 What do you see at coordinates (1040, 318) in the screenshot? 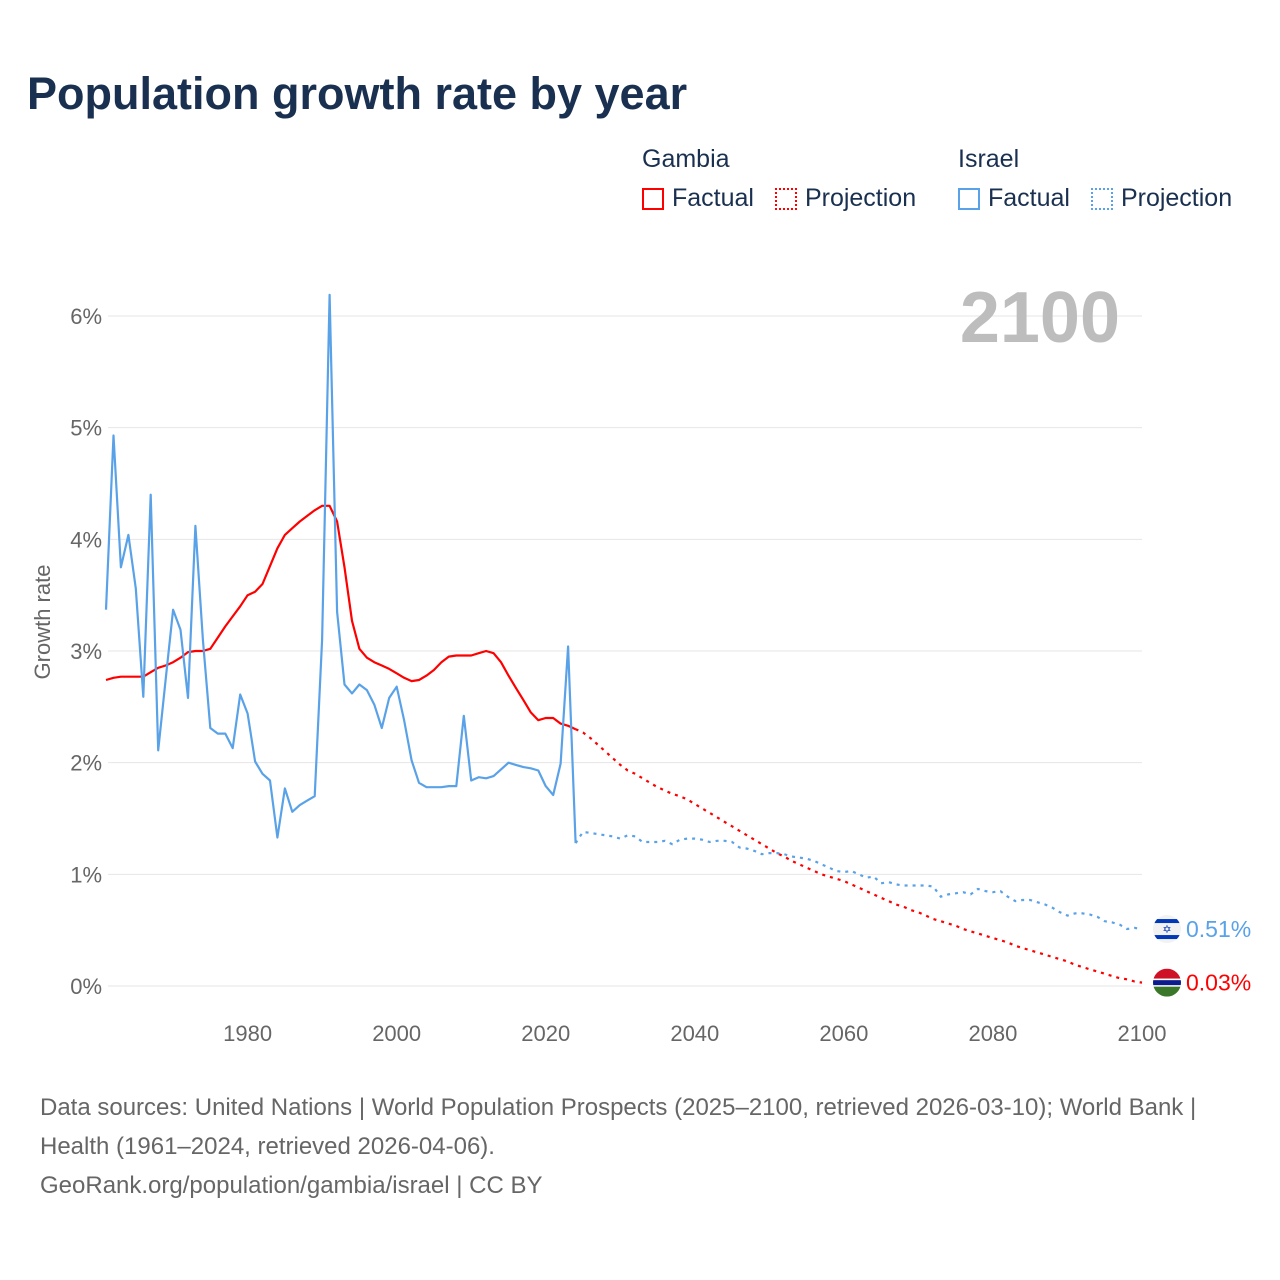
I see `year-watermark: 2100` at bounding box center [1040, 318].